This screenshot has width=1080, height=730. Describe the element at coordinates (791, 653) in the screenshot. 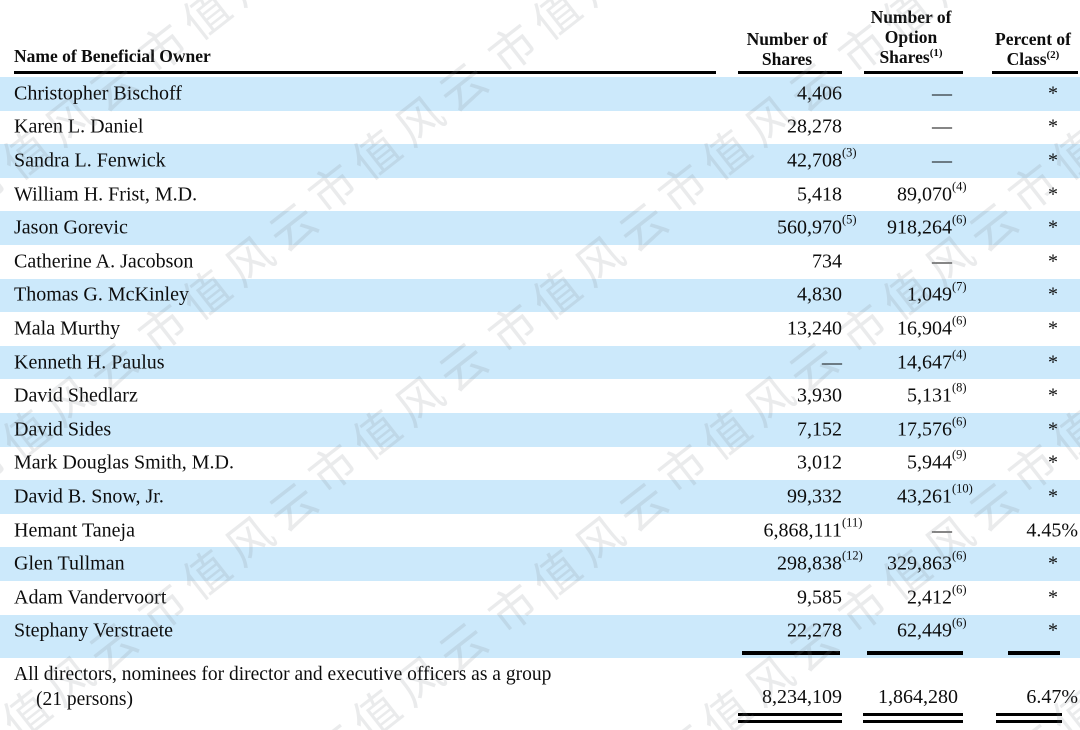

I see `subtotal-rule-shares` at that location.